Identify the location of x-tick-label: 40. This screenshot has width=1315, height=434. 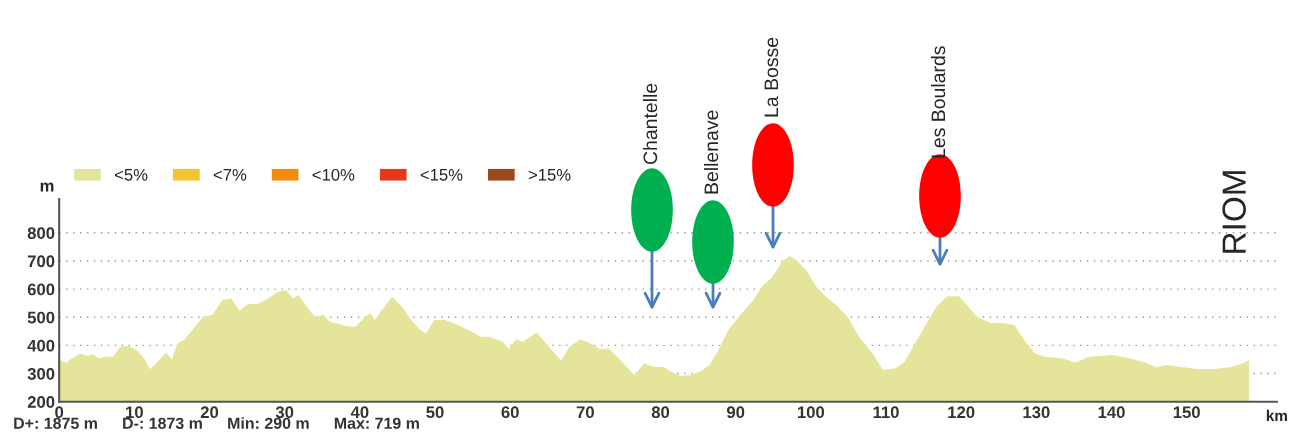
(359, 412).